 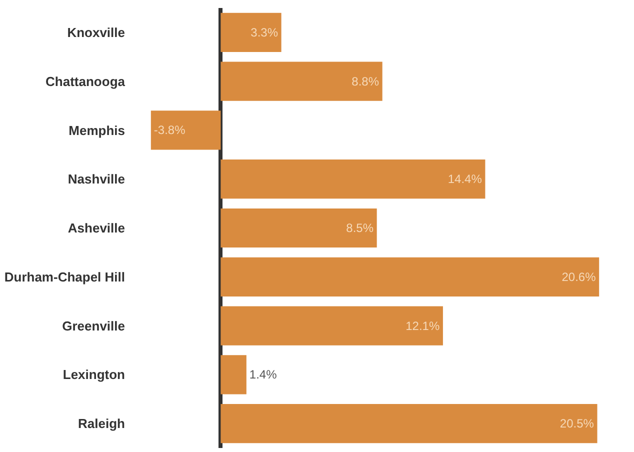 I want to click on y-tick-label: Nashville, so click(x=96, y=179).